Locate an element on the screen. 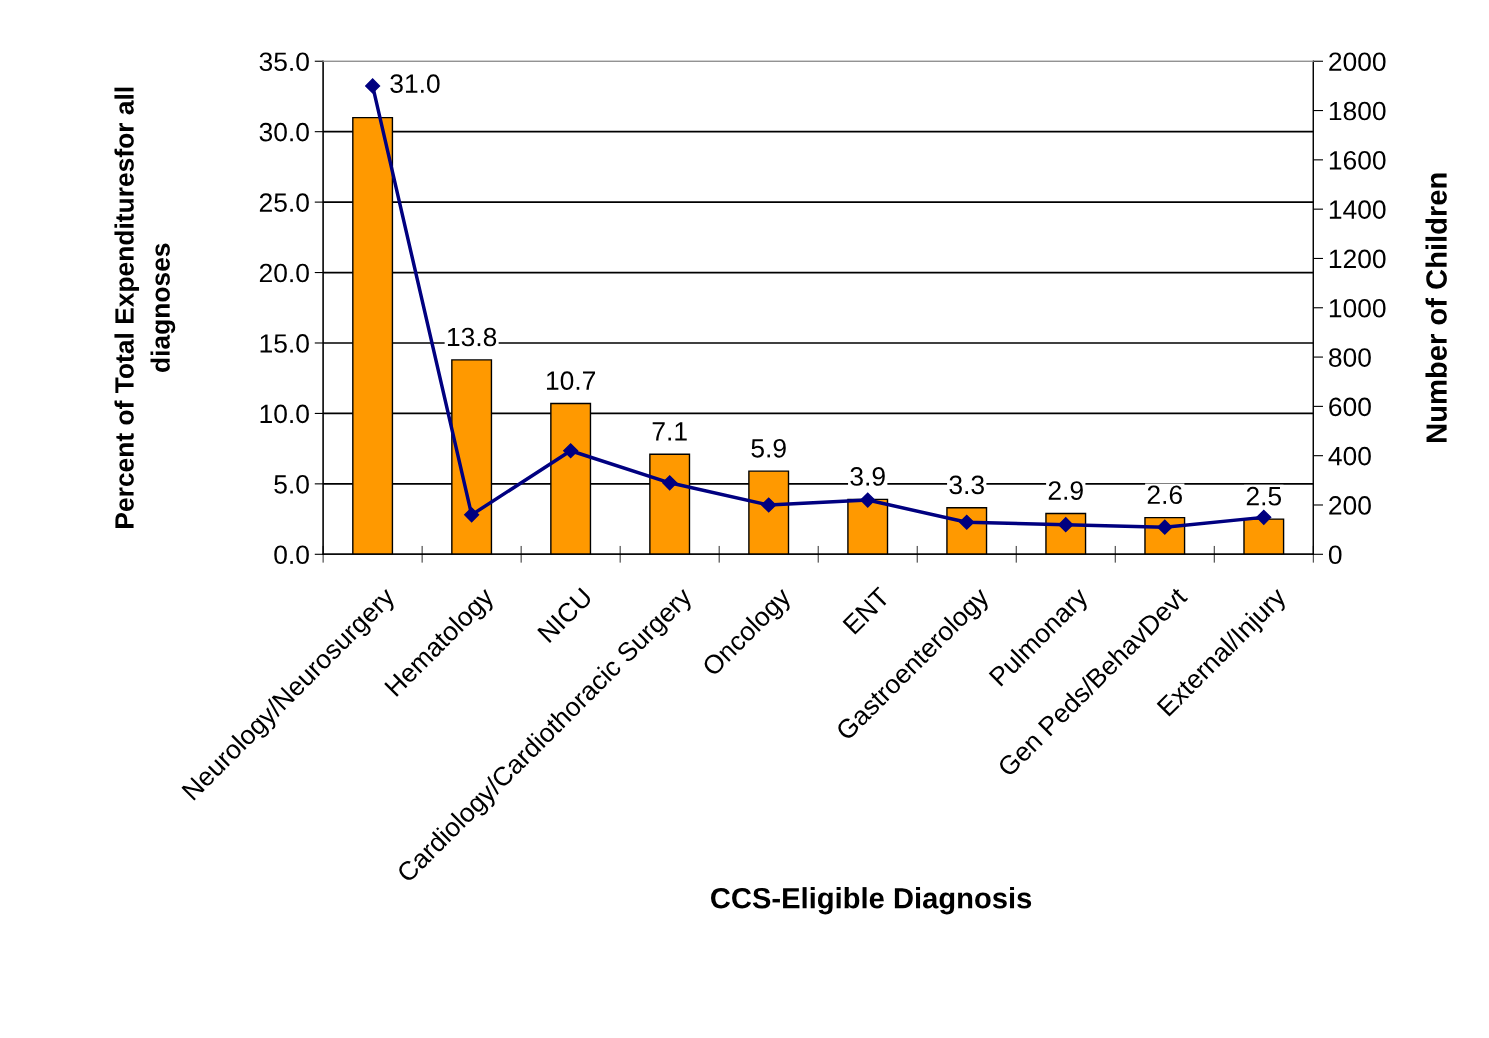 This screenshot has height=1038, width=1489. data-label: 10.7 is located at coordinates (571, 381).